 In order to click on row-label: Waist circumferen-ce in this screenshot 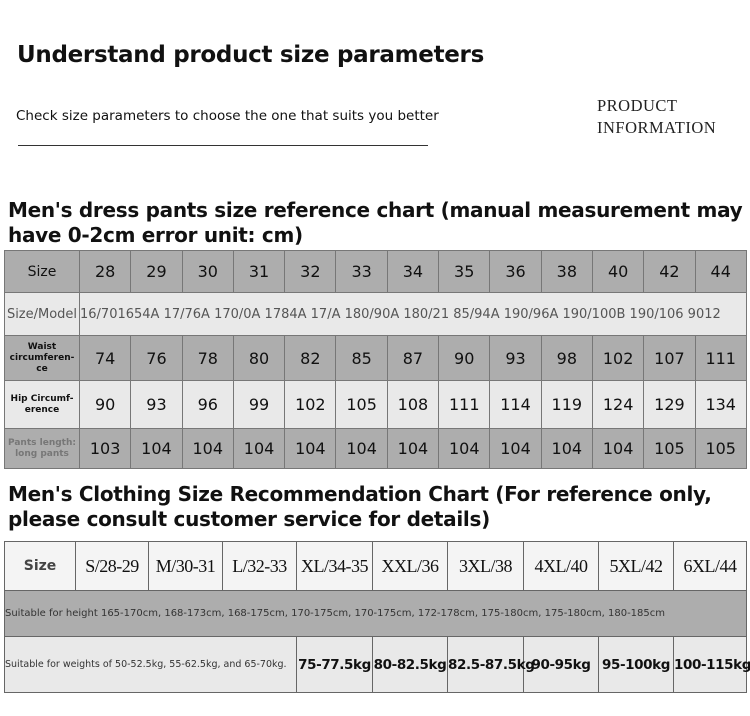, I will do `click(42, 358)`.